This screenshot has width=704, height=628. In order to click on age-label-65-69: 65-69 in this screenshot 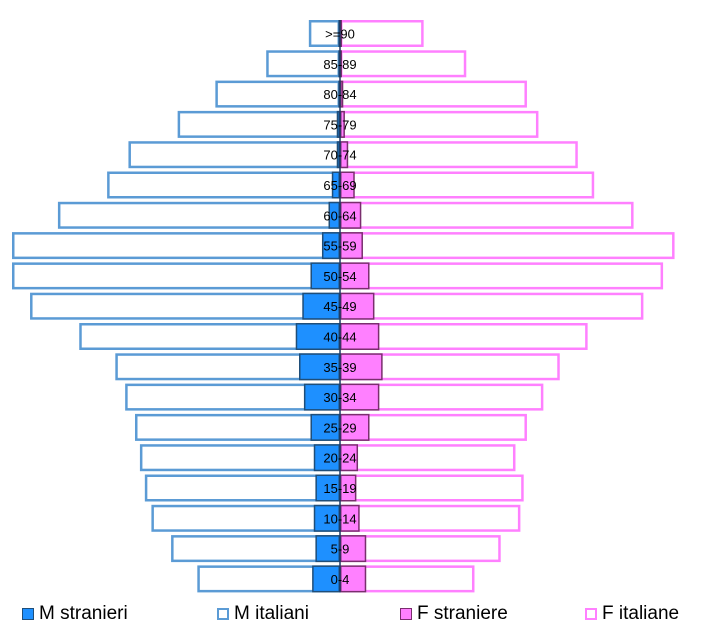, I will do `click(339, 185)`.